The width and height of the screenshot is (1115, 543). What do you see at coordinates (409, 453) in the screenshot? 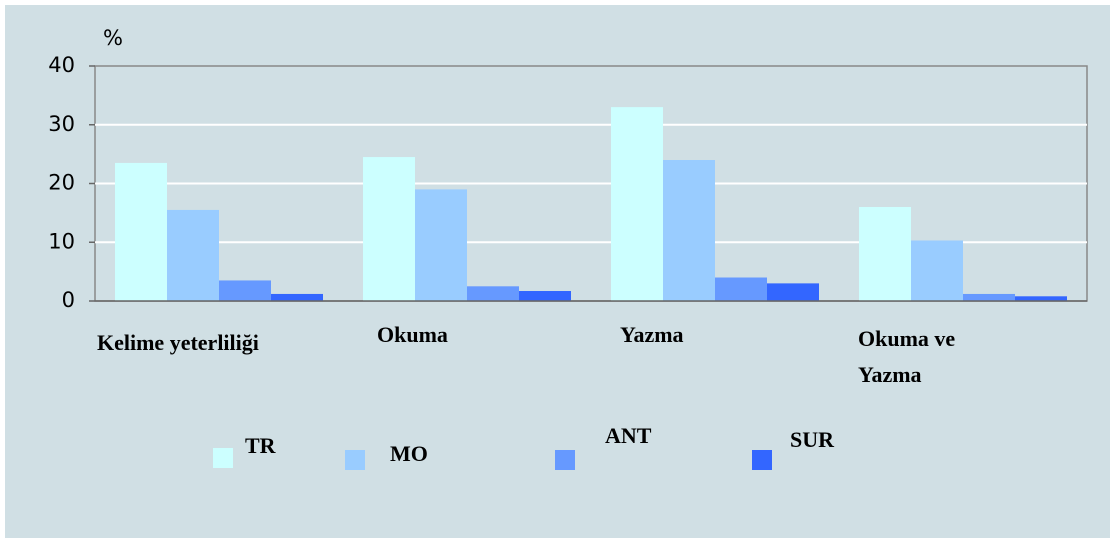
I see `legend-label: MO` at bounding box center [409, 453].